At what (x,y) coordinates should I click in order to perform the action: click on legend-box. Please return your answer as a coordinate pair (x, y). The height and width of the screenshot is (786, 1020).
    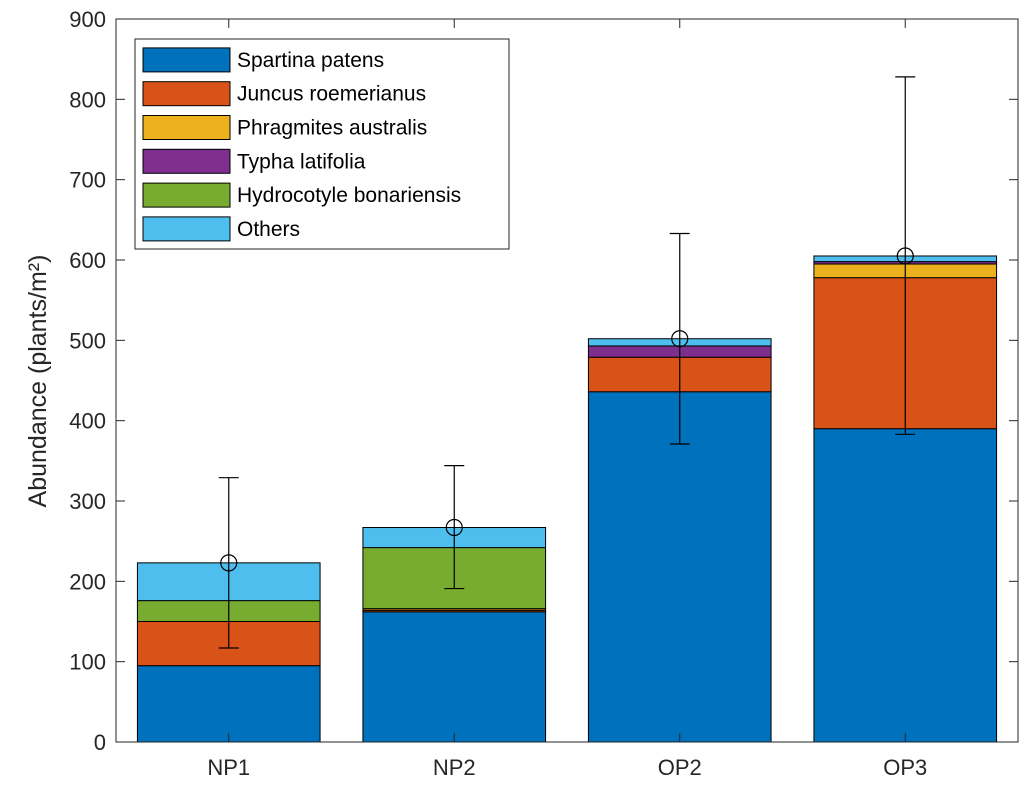
    Looking at the image, I should click on (322, 144).